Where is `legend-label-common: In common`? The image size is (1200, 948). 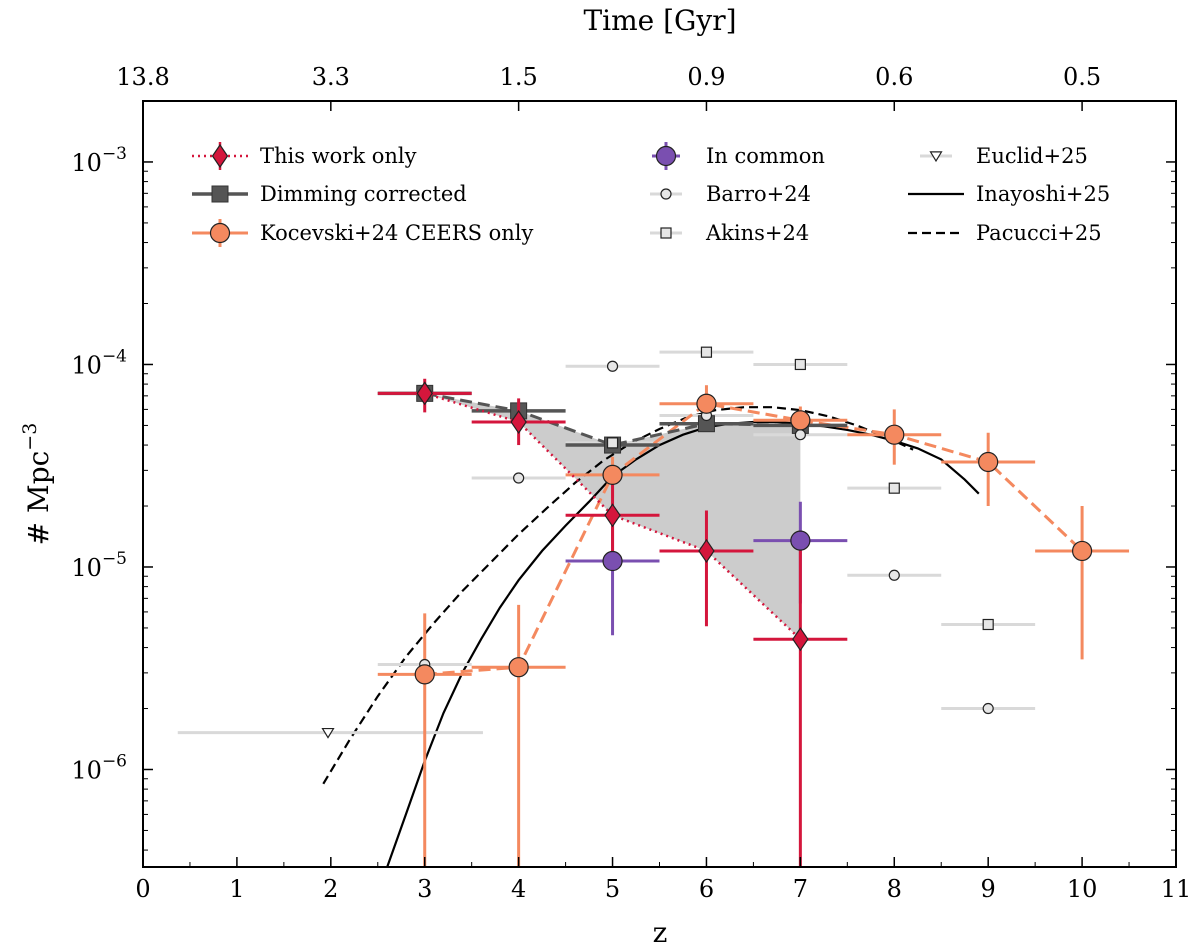 legend-label-common: In common is located at coordinates (765, 156).